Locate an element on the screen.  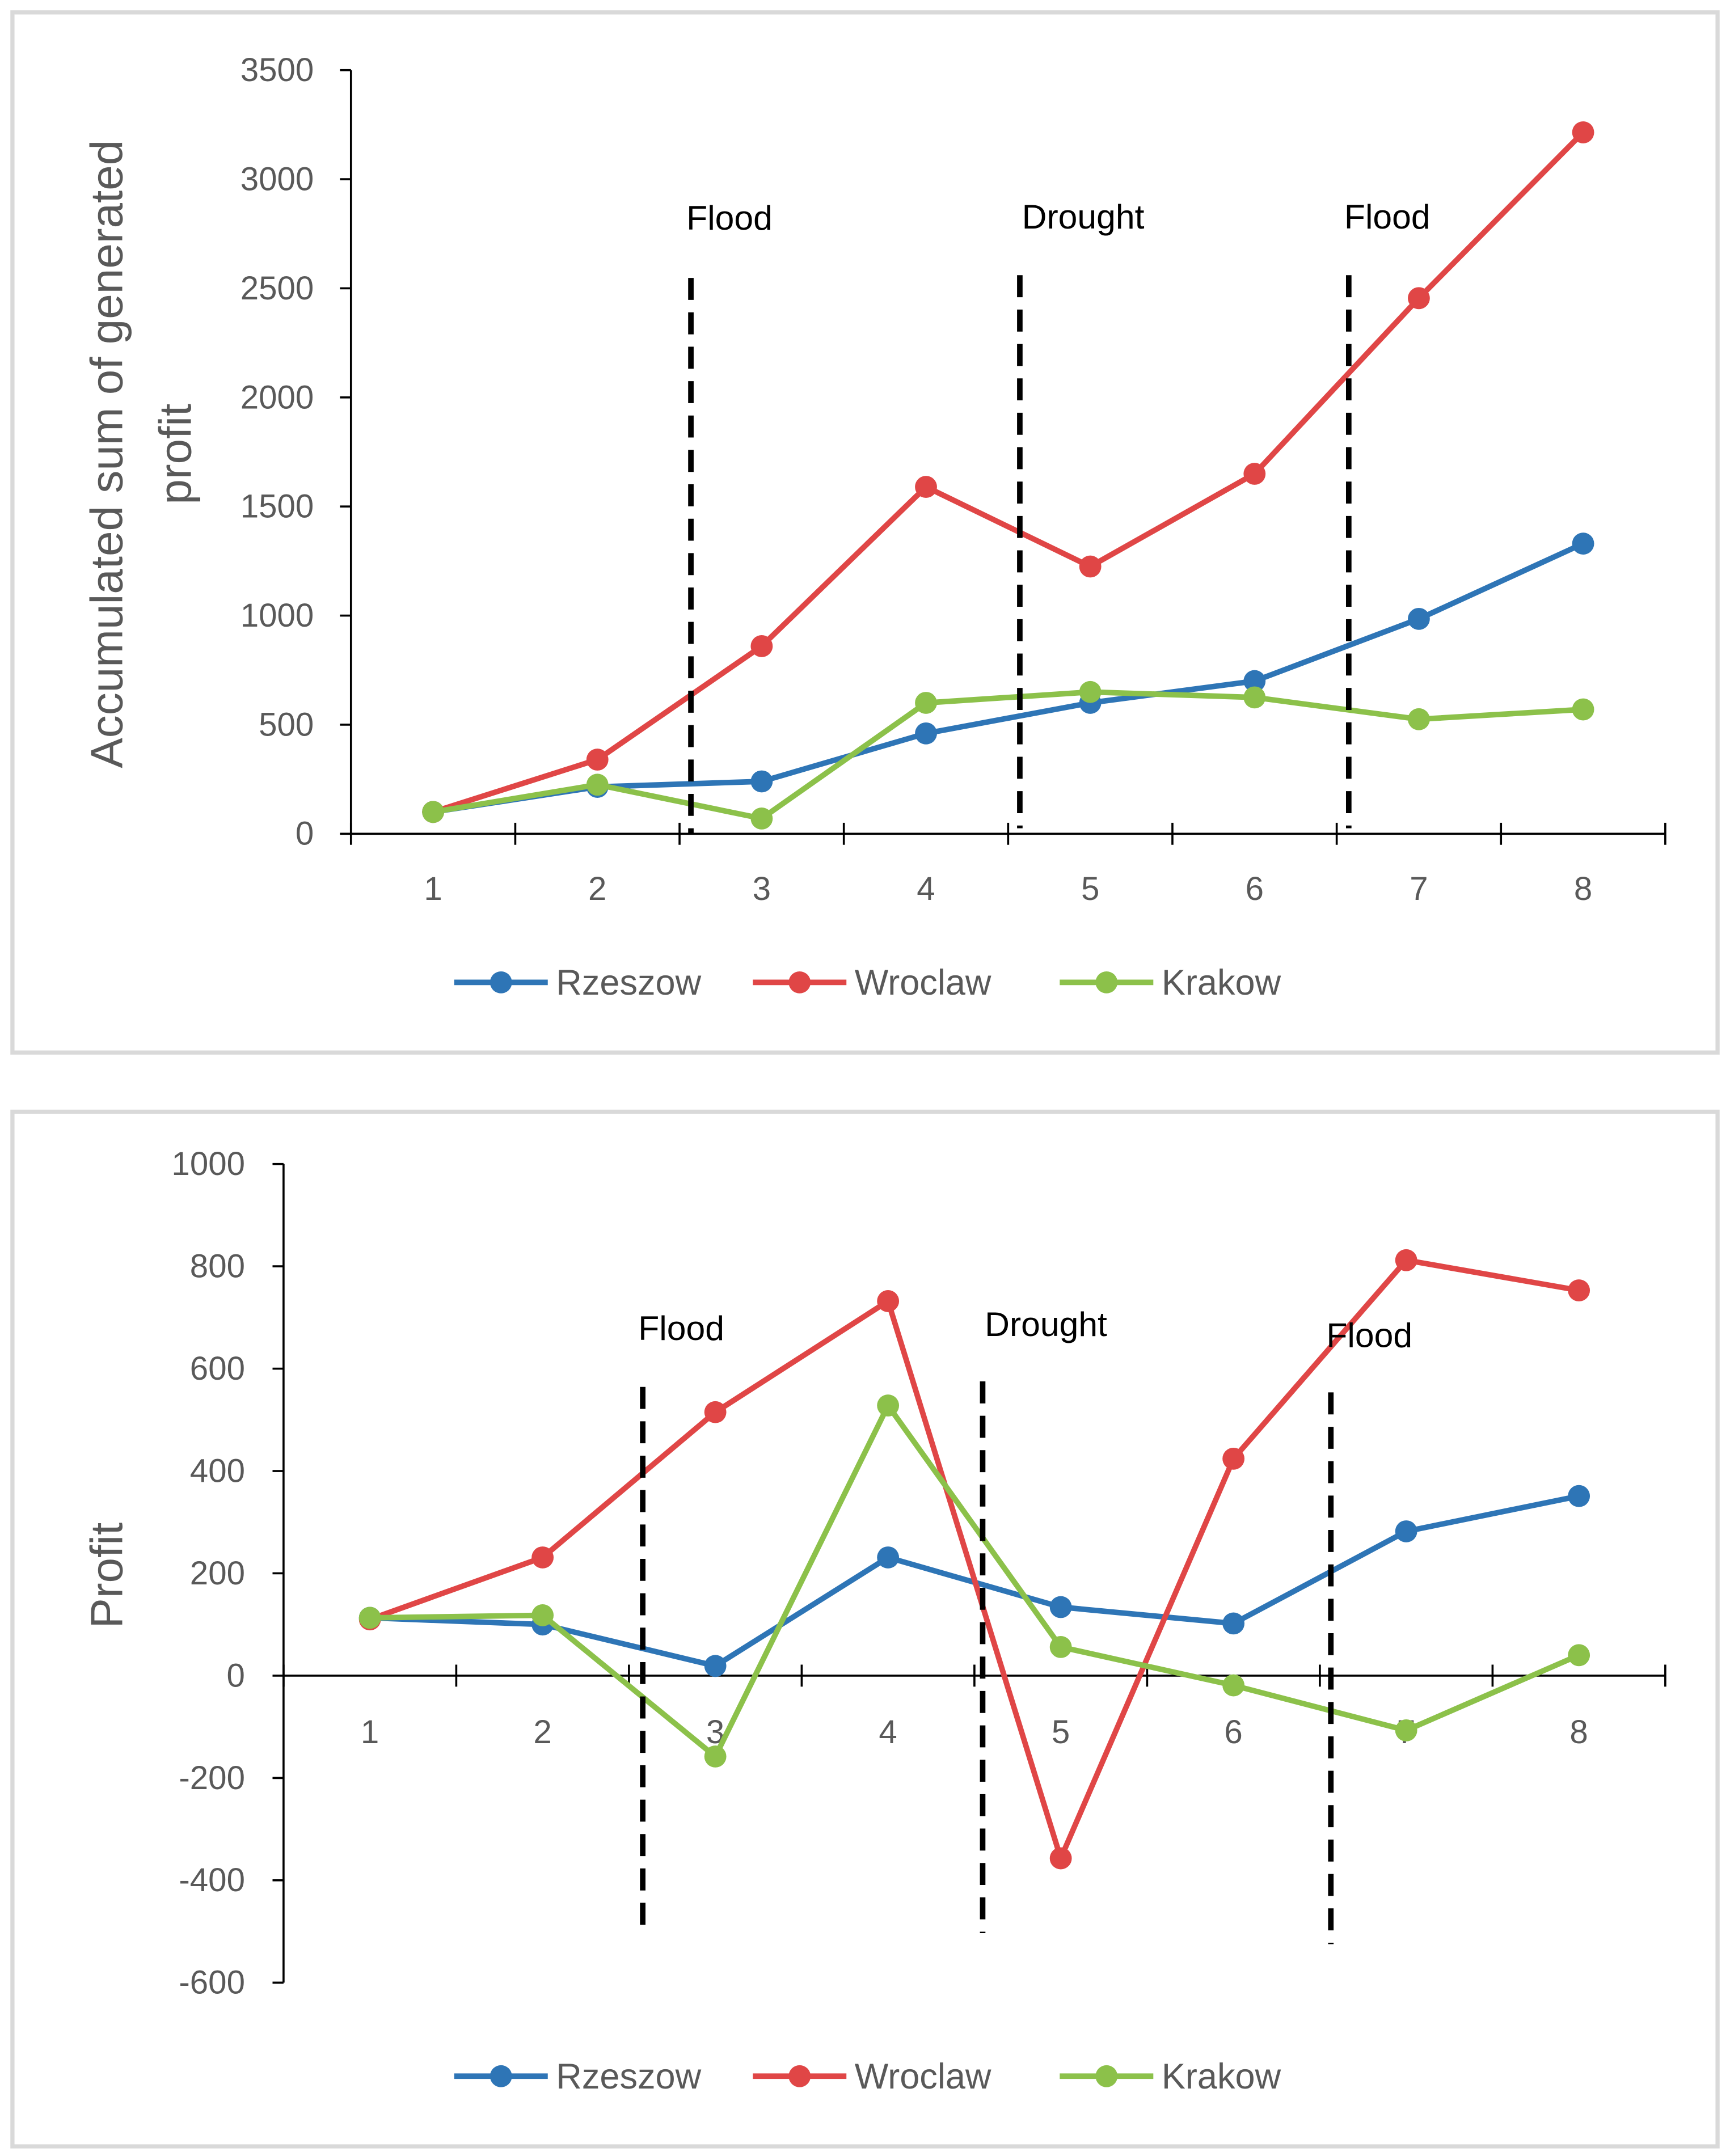
y-tick-label: 400 is located at coordinates (218, 1470).